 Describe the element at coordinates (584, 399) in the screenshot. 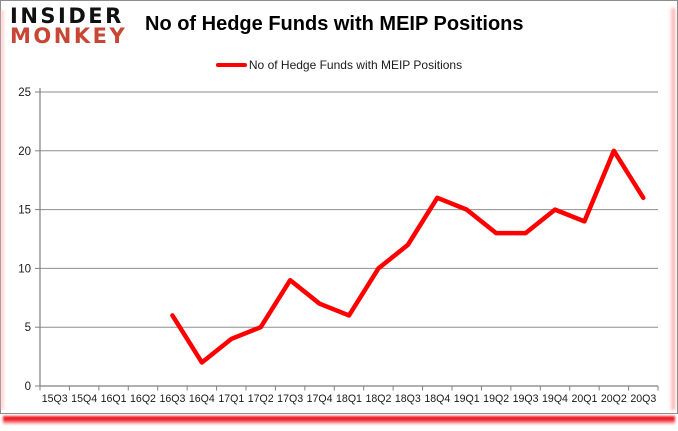

I see `x-tick-label: 20Q1` at that location.